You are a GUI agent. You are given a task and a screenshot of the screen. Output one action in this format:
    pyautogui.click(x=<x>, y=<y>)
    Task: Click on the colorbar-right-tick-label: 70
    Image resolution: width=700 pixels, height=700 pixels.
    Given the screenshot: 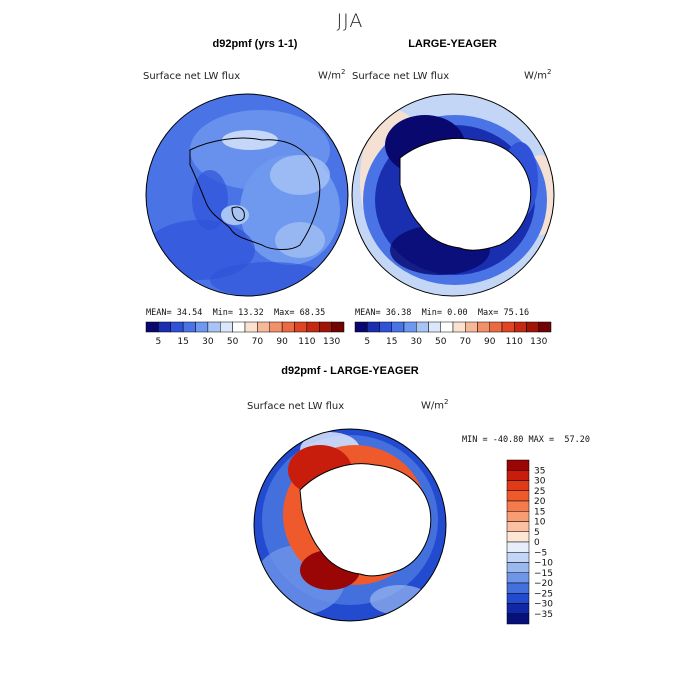 What is the action you would take?
    pyautogui.click(x=466, y=342)
    